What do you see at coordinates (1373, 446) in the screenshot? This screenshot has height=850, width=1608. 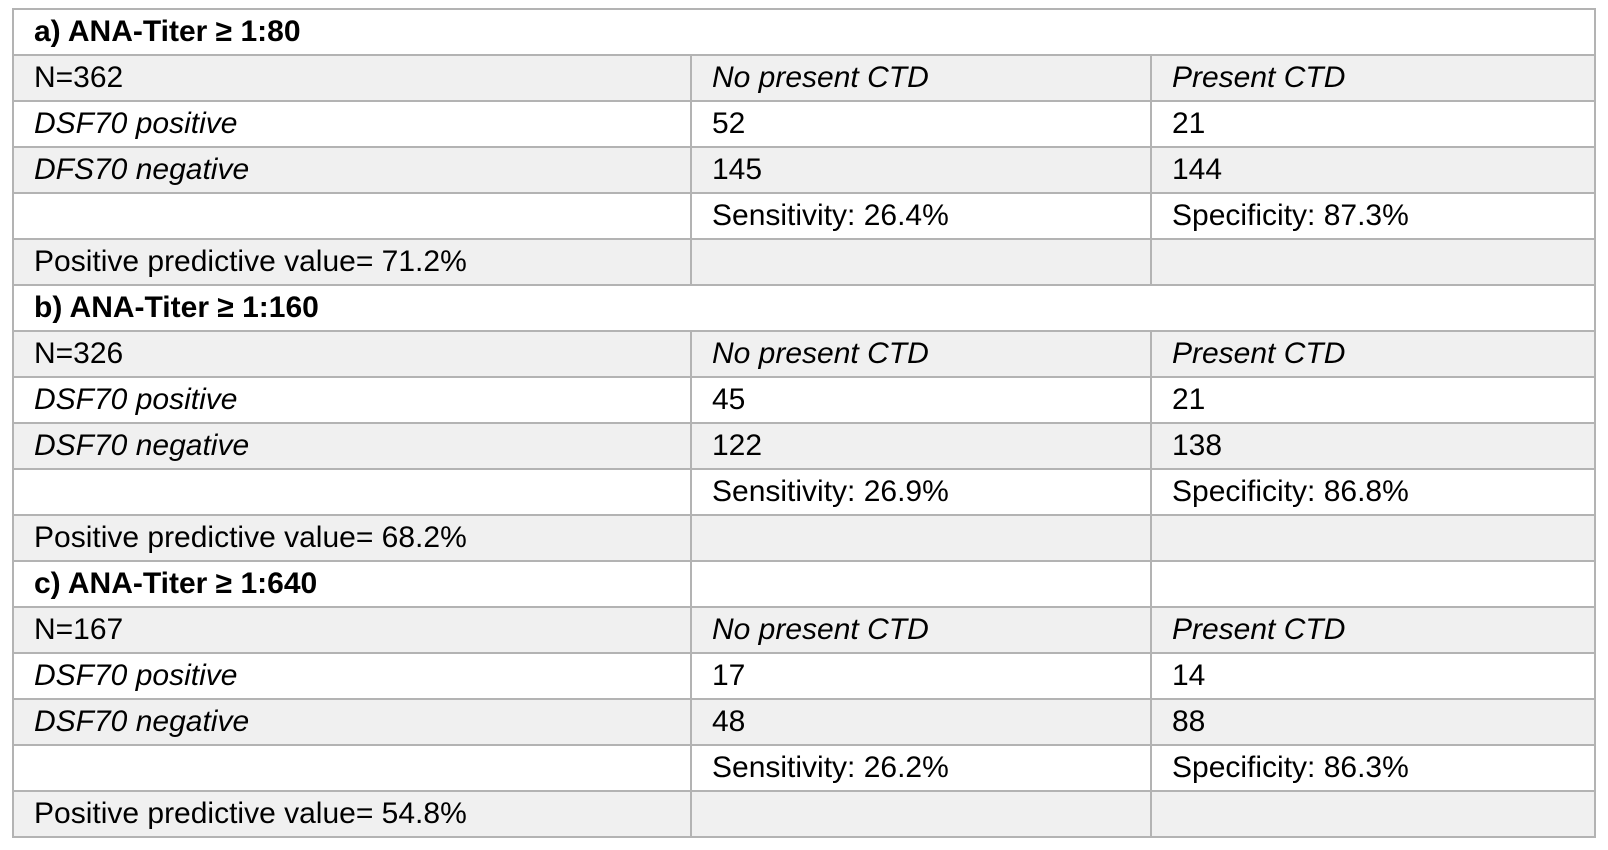 I see `section-b-negative-ctd-value: 138` at bounding box center [1373, 446].